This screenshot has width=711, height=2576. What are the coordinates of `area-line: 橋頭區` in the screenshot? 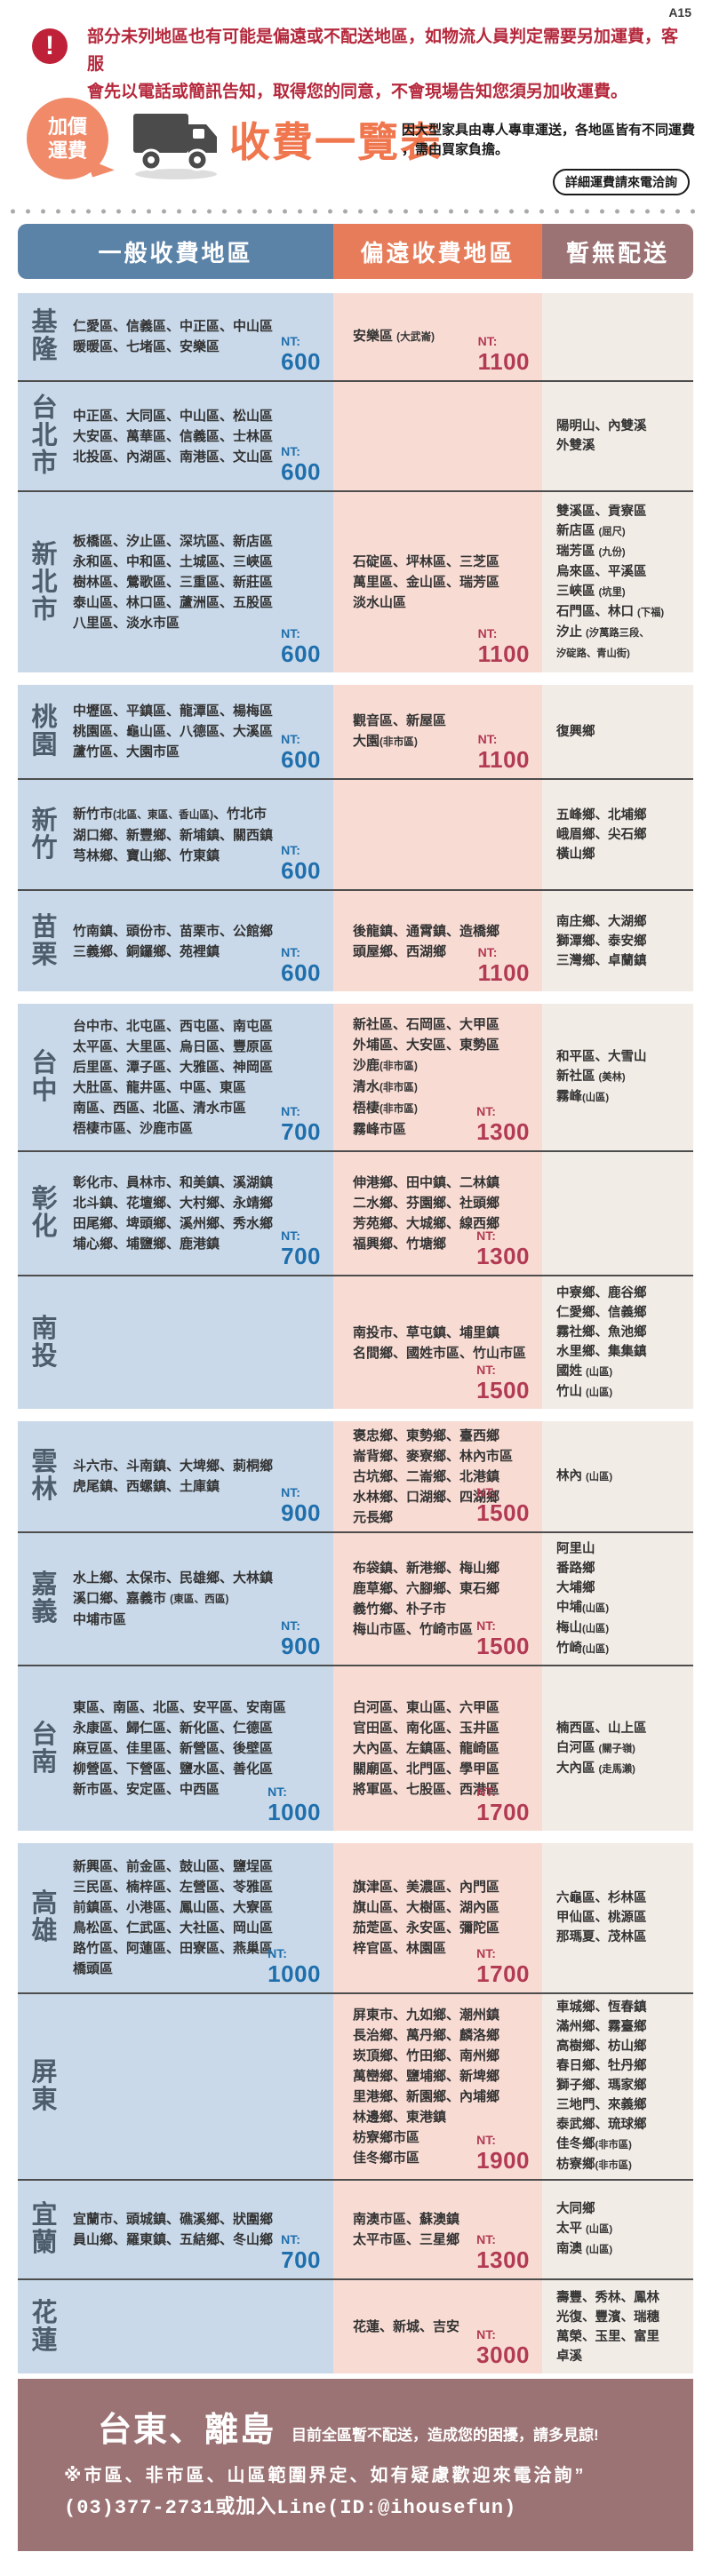 It's located at (93, 1968).